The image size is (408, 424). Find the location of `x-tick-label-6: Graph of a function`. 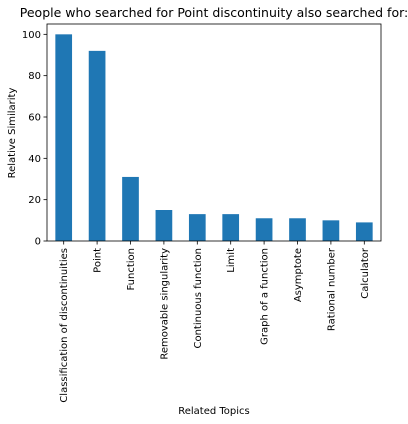

x-tick-label-6: Graph of a function is located at coordinates (265, 296).